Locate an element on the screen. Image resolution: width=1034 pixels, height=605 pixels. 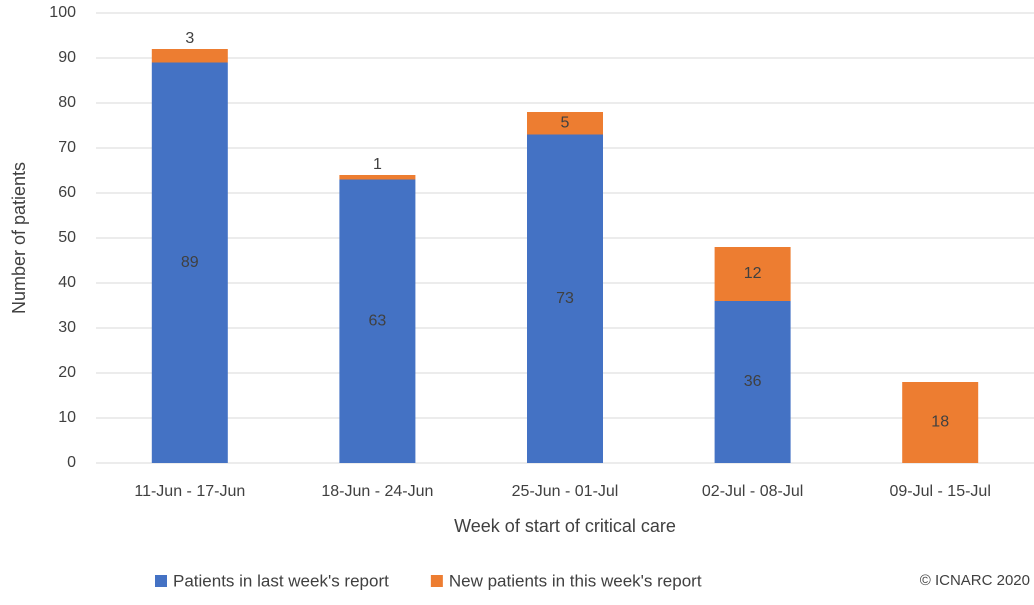
y-tick-label: 50 is located at coordinates (67, 237).